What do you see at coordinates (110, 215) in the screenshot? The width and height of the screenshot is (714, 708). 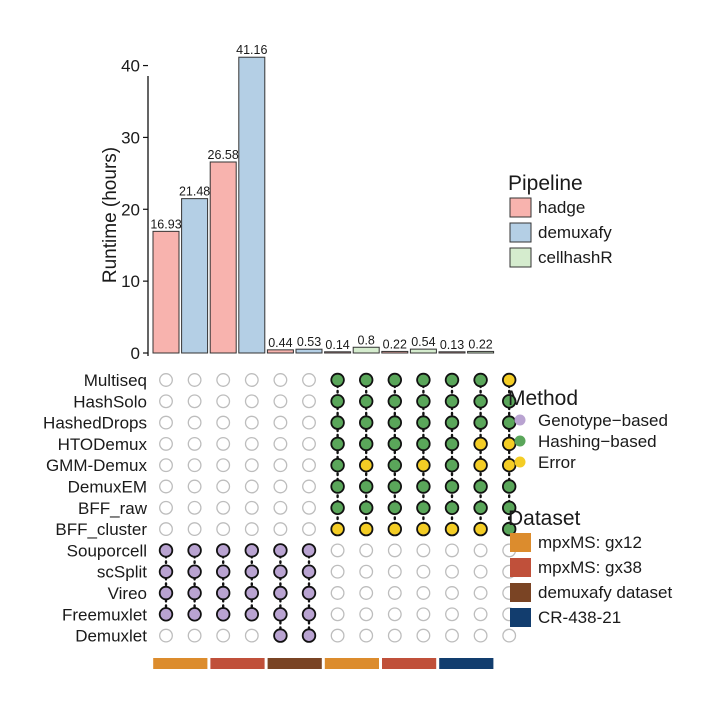 I see `y-axis-title: Runtime (hours)` at bounding box center [110, 215].